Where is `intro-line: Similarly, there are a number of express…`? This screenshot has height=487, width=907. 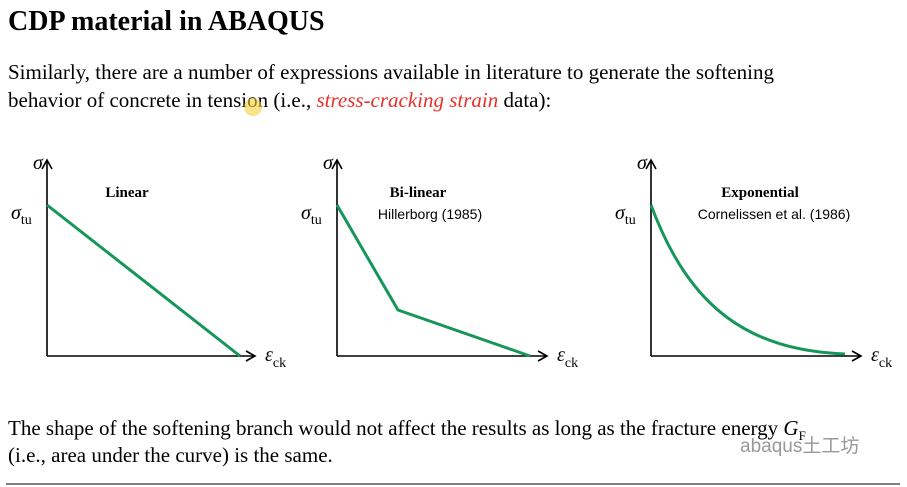
intro-line: Similarly, there are a number of express… is located at coordinates (391, 72).